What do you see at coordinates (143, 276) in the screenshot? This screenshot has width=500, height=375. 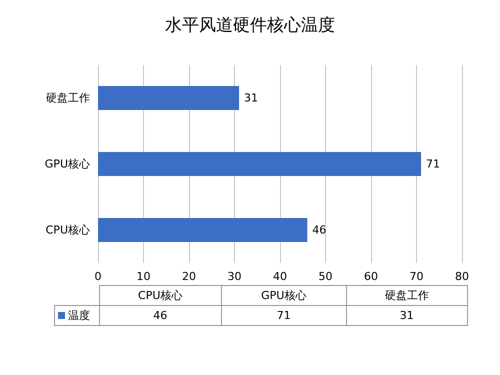 I see `x-tick-label: 10` at bounding box center [143, 276].